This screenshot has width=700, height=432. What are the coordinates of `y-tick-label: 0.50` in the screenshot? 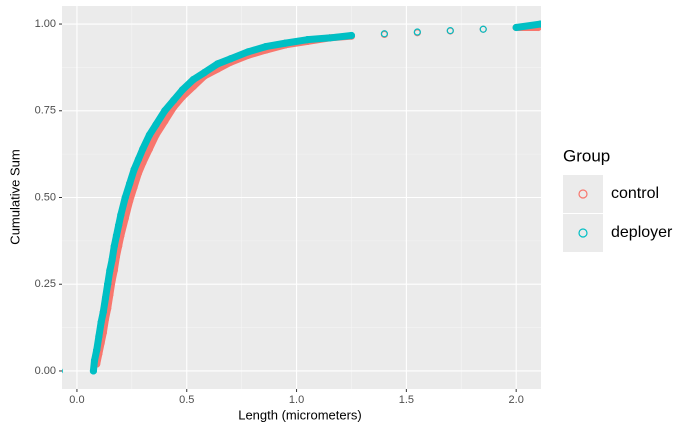 It's located at (45, 197).